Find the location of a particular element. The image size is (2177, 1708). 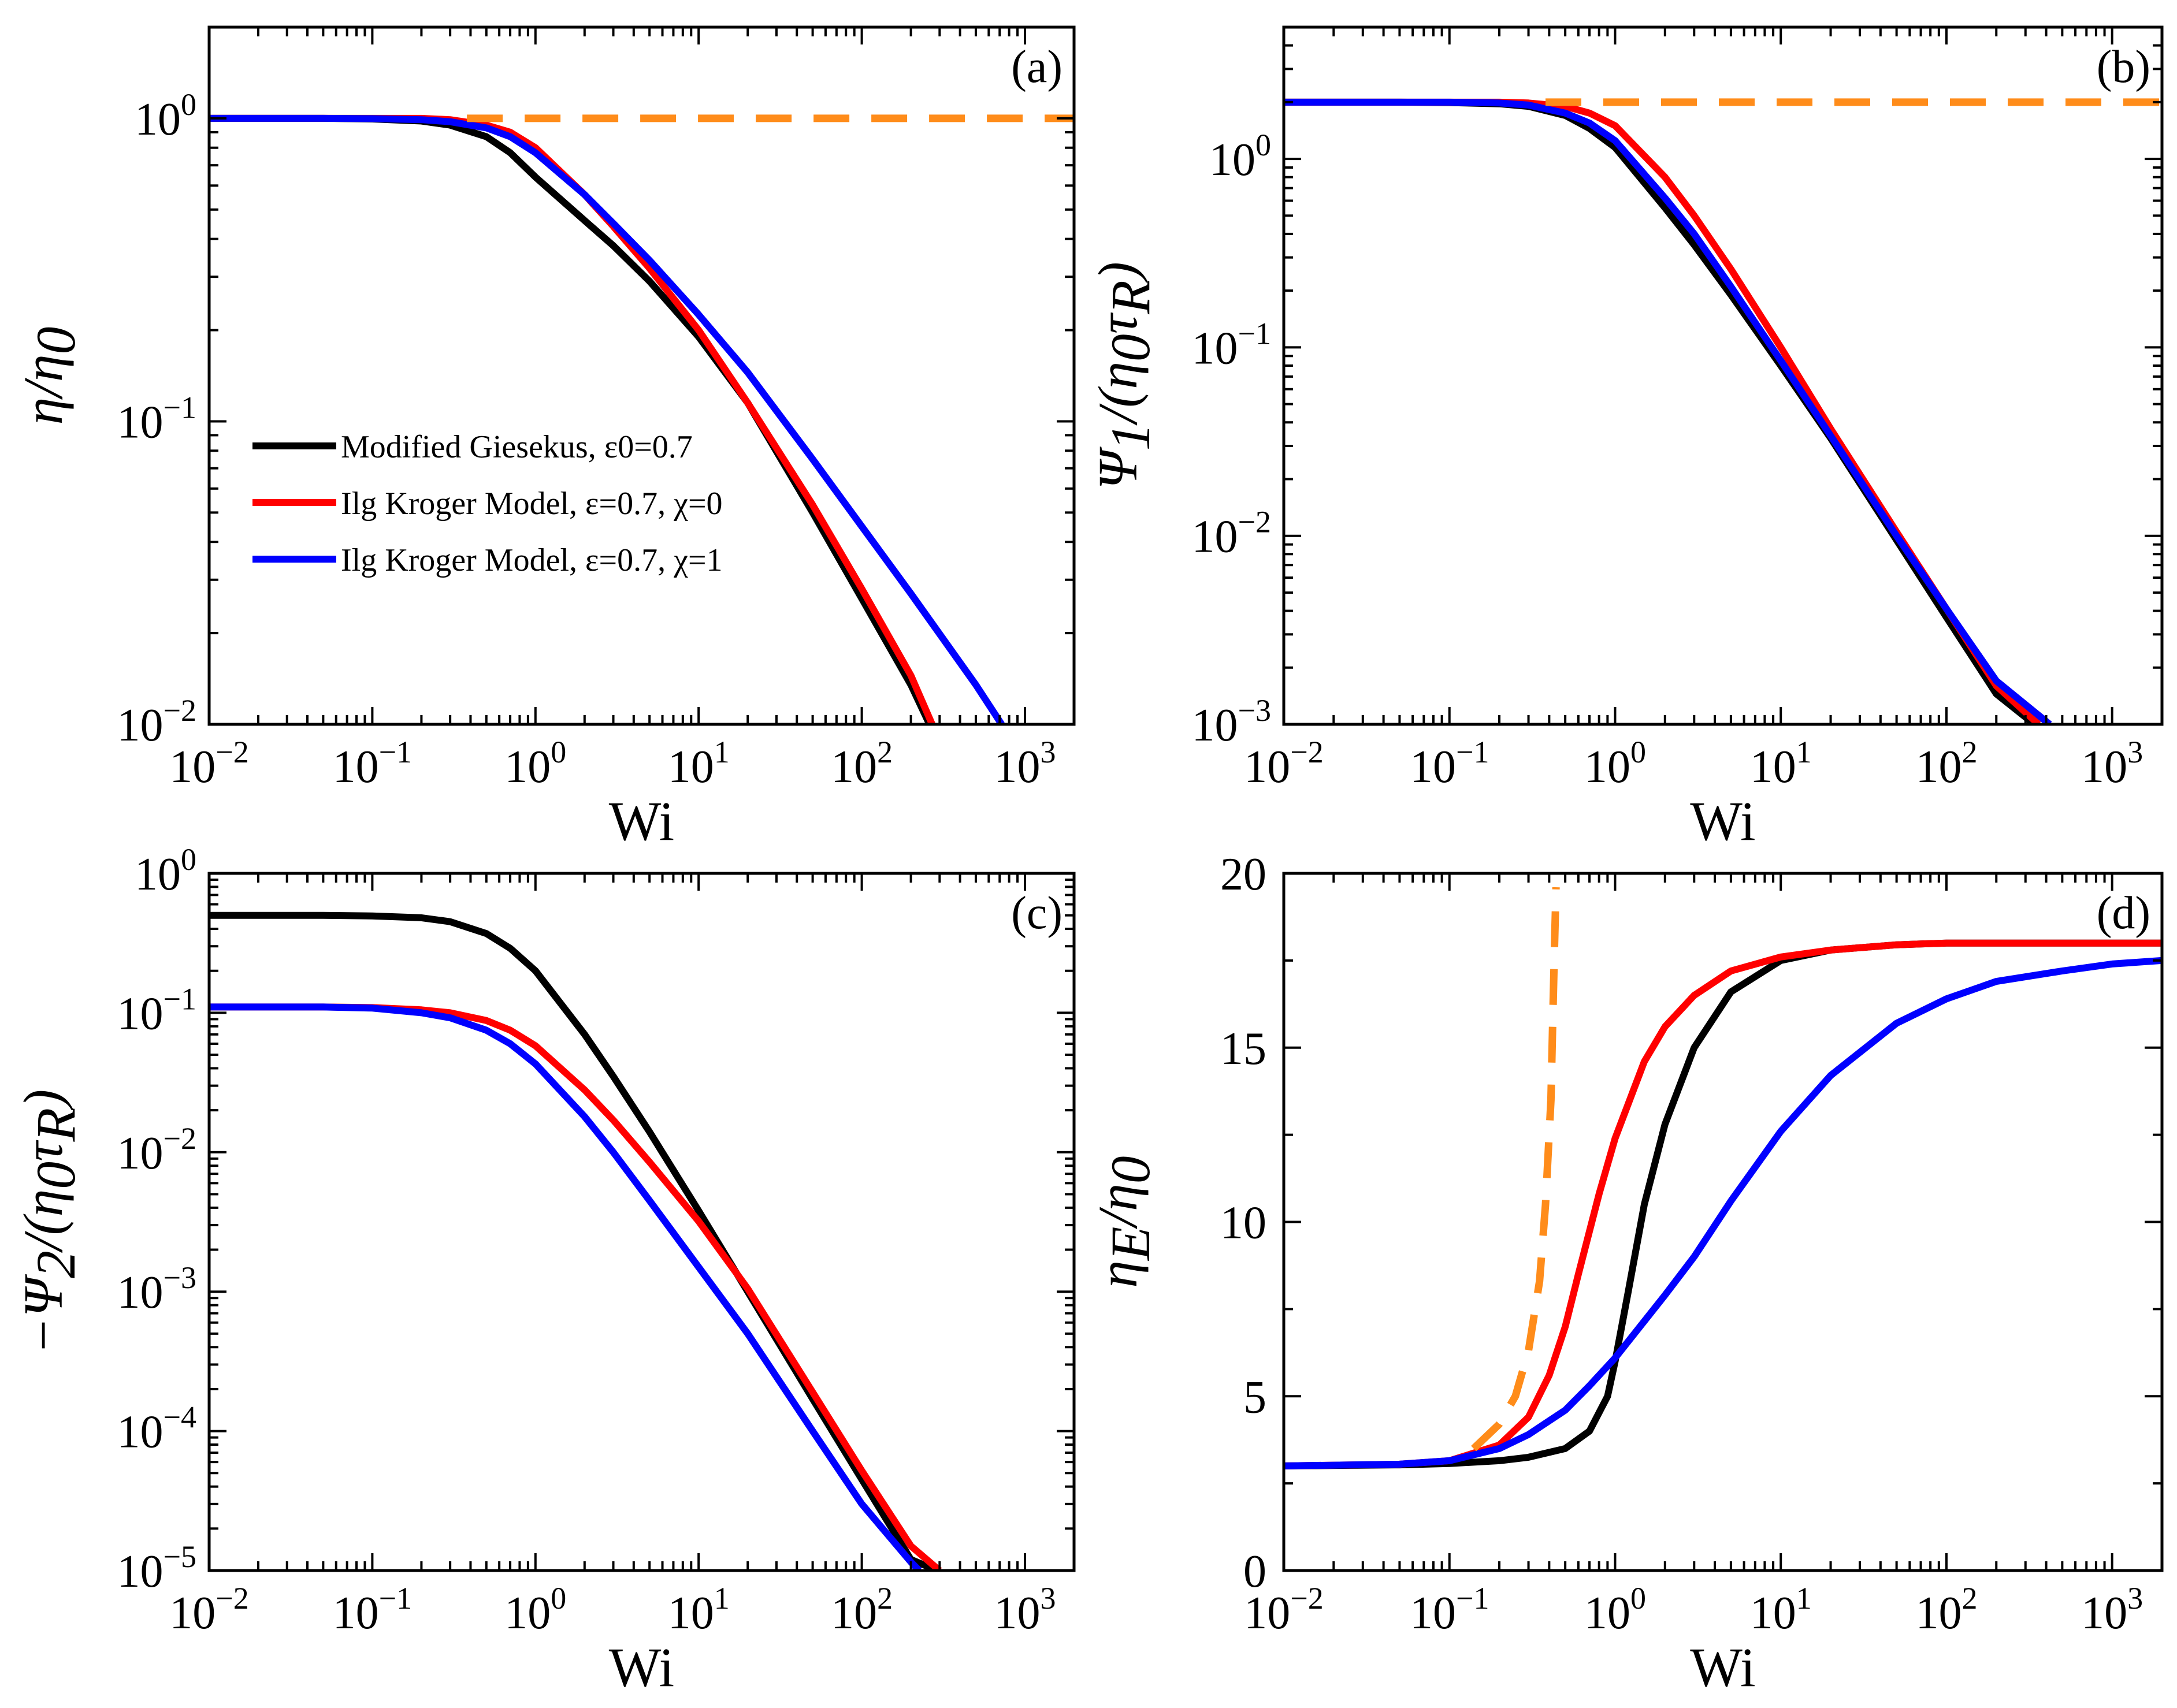

legend-label: Ilg Kroger Model, ε=0.7, χ=1 is located at coordinates (532, 560).